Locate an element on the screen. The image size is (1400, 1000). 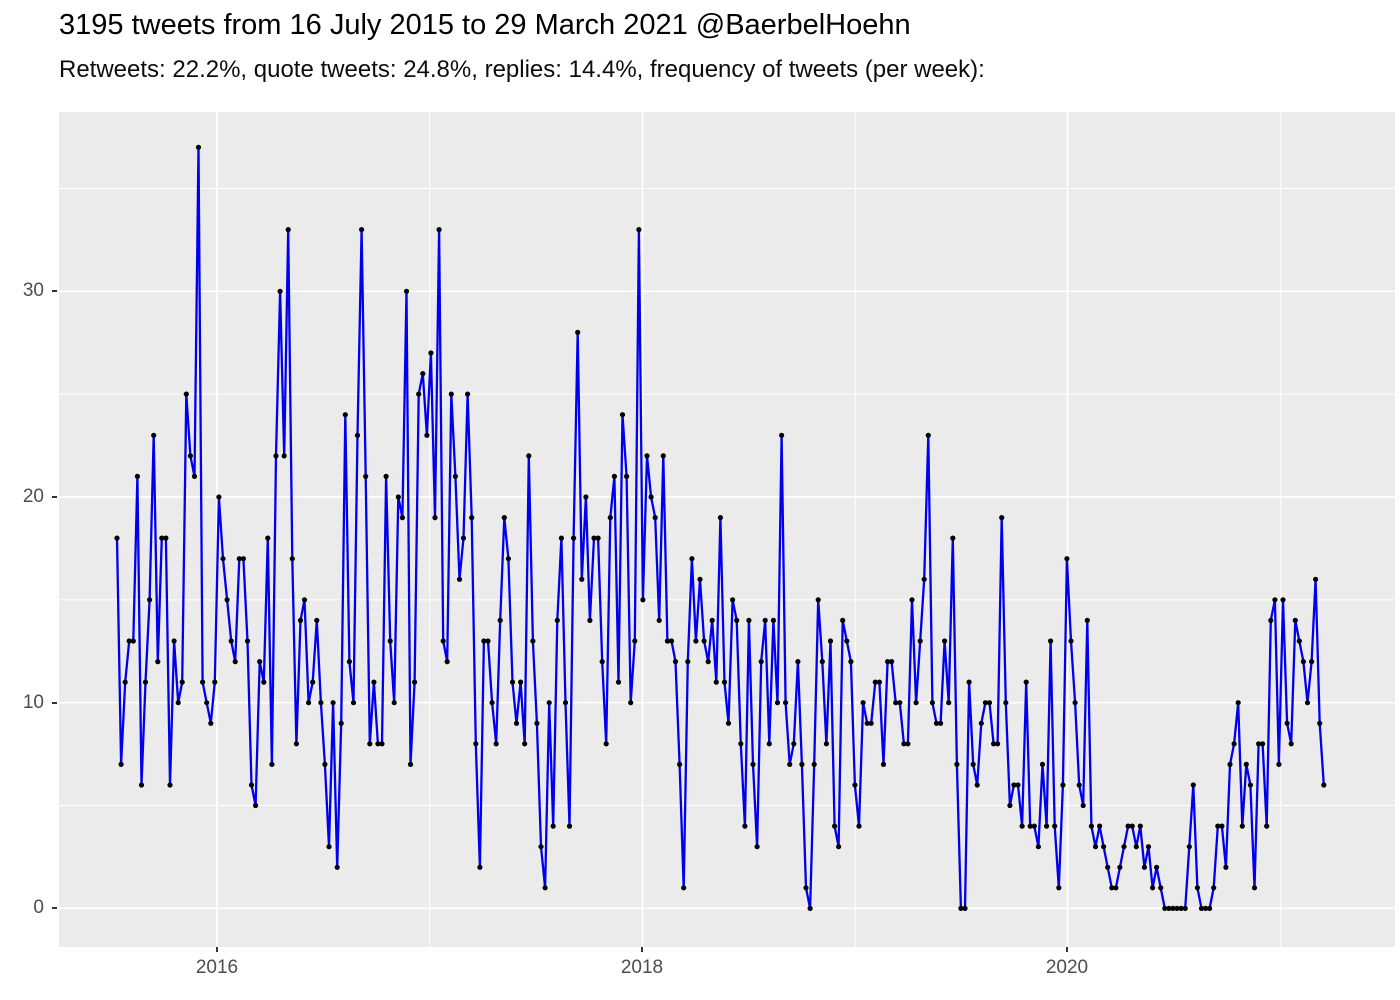
y-axis-tick-label-20: 20 is located at coordinates (33, 496).